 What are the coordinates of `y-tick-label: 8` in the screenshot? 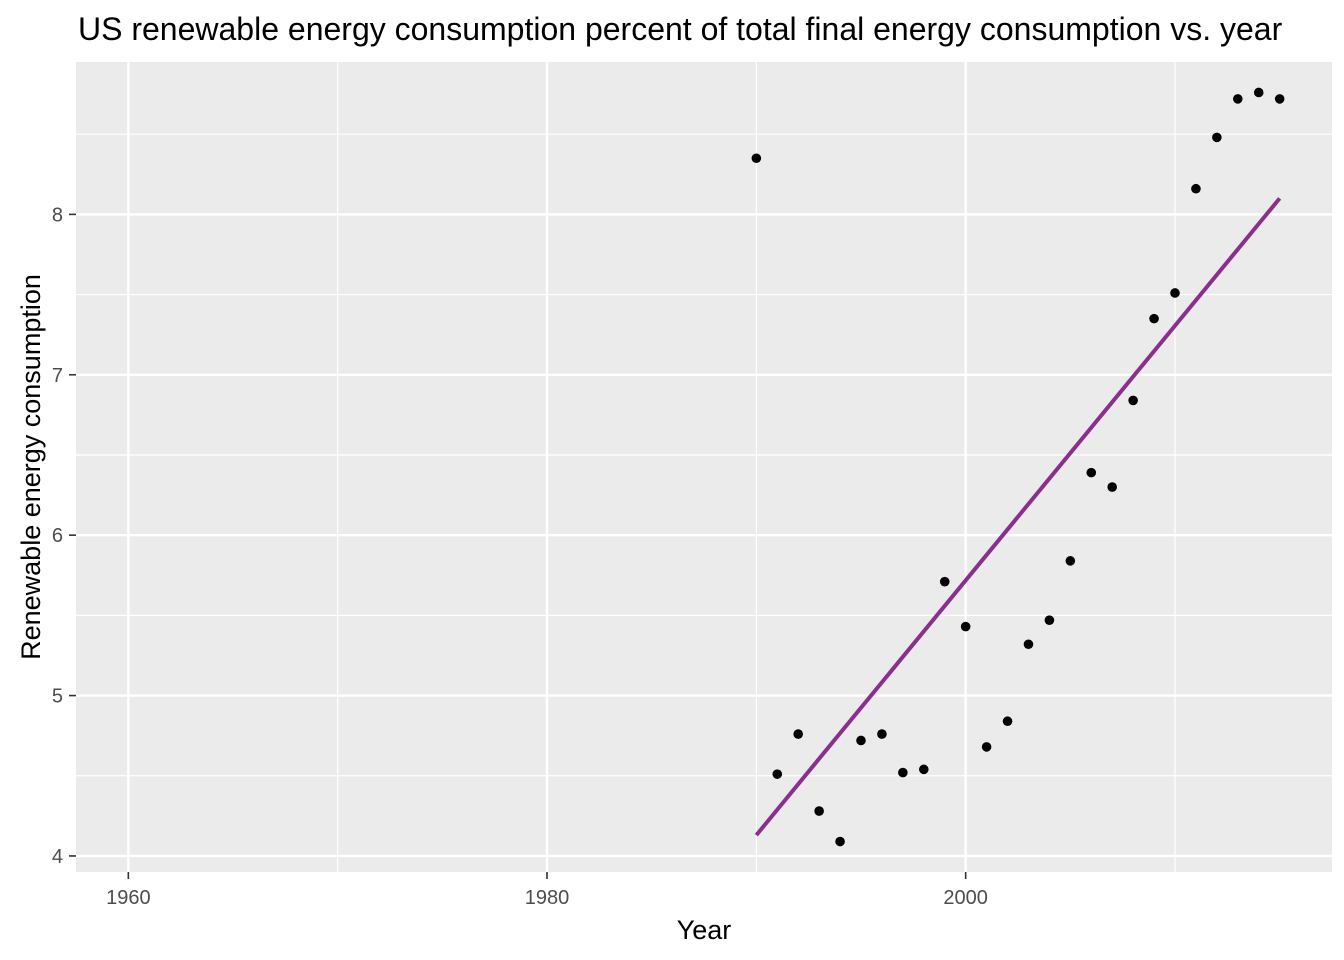 It's located at (57, 215).